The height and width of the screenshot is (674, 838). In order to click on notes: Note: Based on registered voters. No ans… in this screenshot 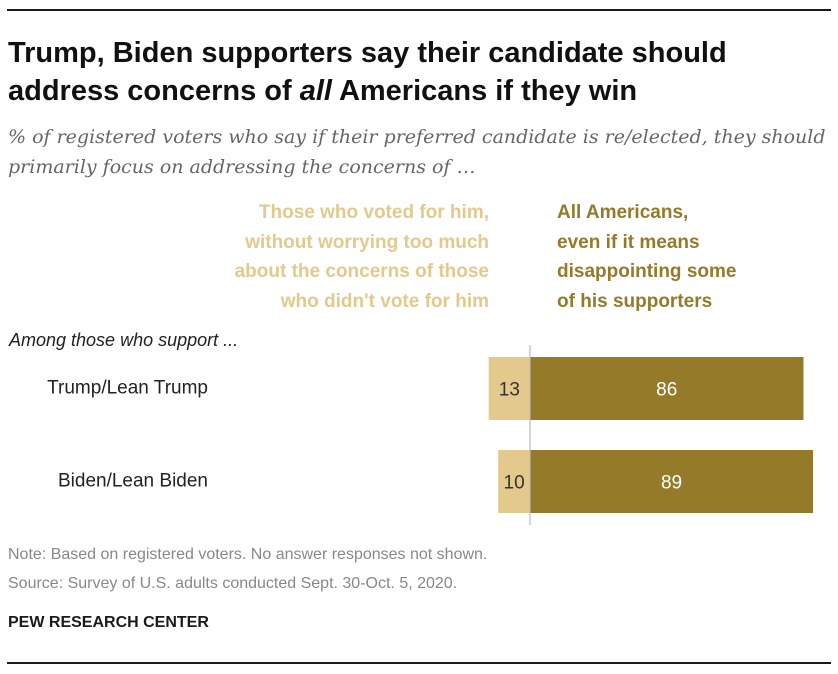, I will do `click(247, 569)`.